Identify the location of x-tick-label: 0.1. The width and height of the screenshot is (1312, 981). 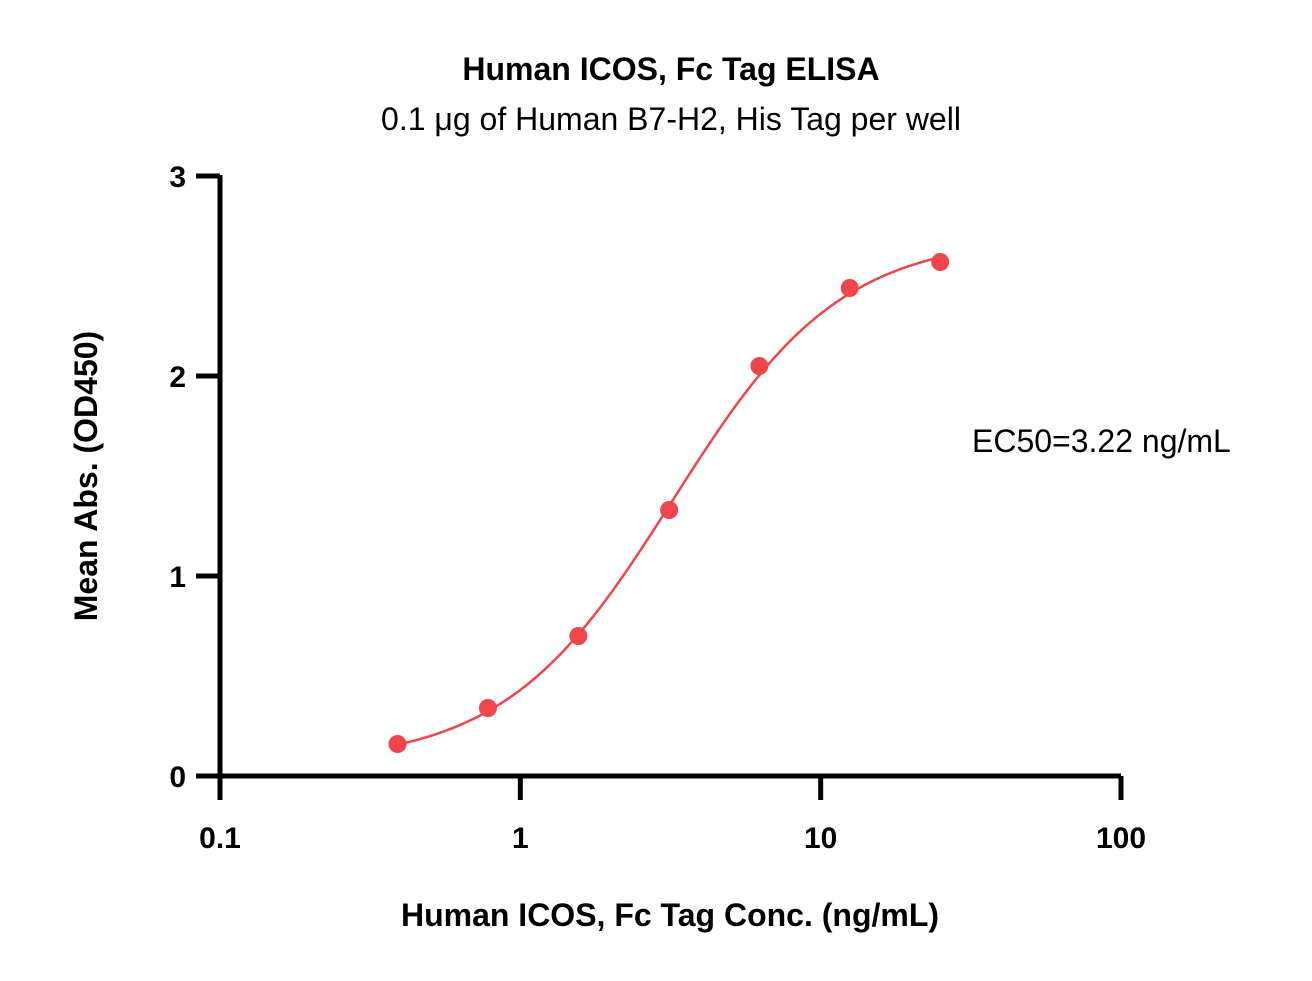
(220, 838).